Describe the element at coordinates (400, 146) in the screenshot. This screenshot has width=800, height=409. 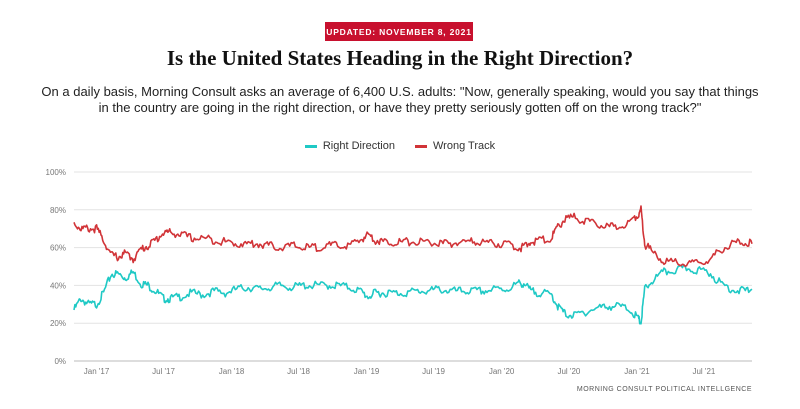
I see `chart-legend: Right Direction Wrong Track` at that location.